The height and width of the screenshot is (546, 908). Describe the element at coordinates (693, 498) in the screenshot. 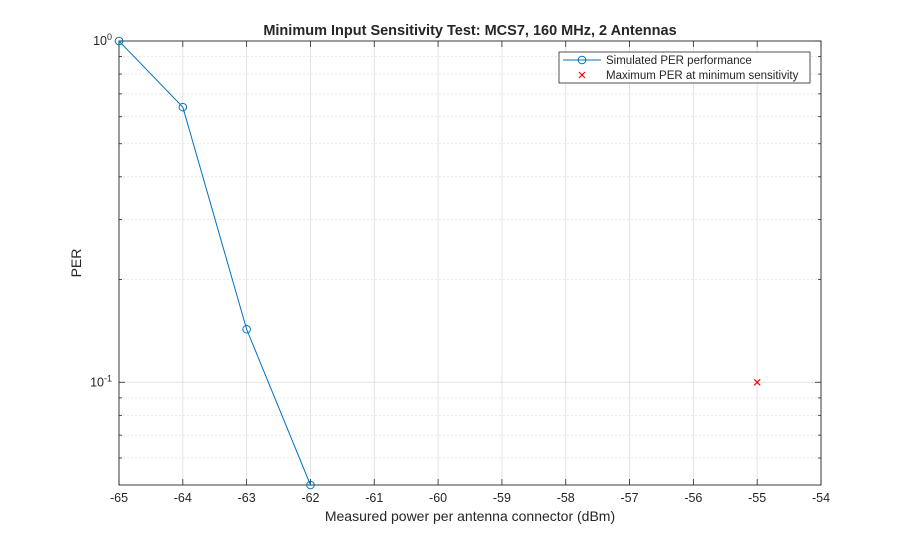

I see `x-tick-label: -56` at that location.